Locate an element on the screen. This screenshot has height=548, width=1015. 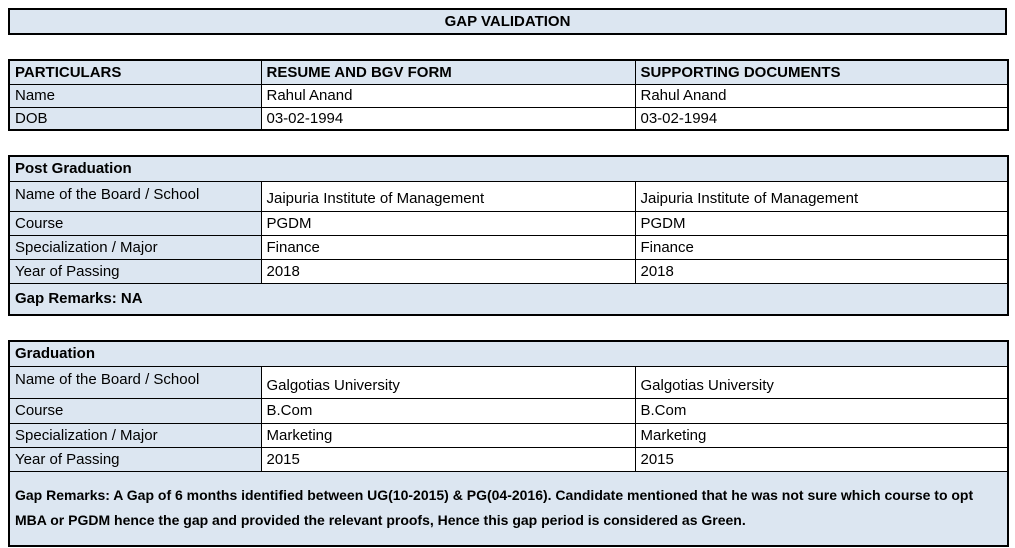
table-row-year-of-passing: Year of Passing 2015 2015 is located at coordinates (508, 459).